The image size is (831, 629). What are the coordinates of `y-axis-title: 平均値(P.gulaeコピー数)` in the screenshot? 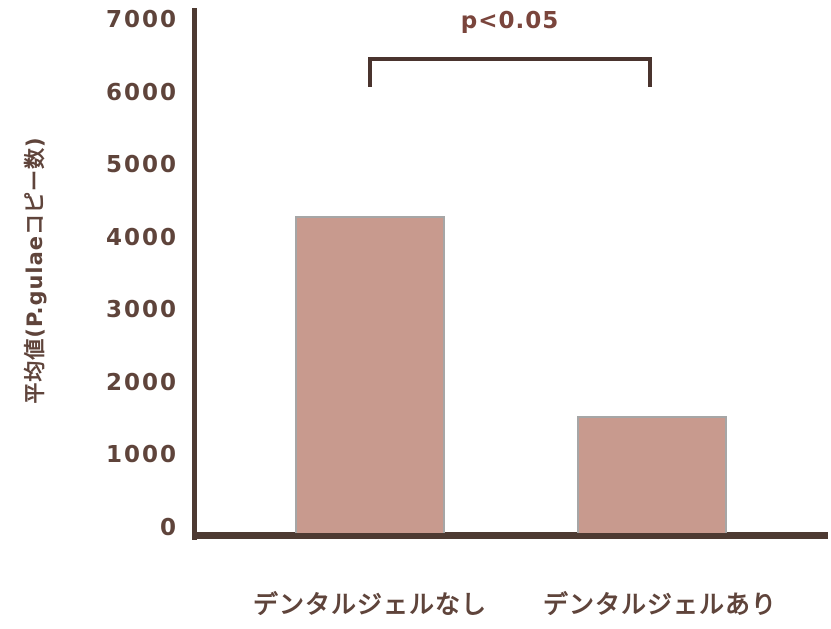 It's located at (35, 270).